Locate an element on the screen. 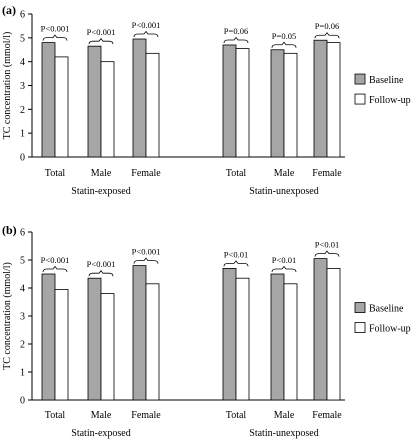 The height and width of the screenshot is (440, 411). panel-label: (b) is located at coordinates (9, 230).